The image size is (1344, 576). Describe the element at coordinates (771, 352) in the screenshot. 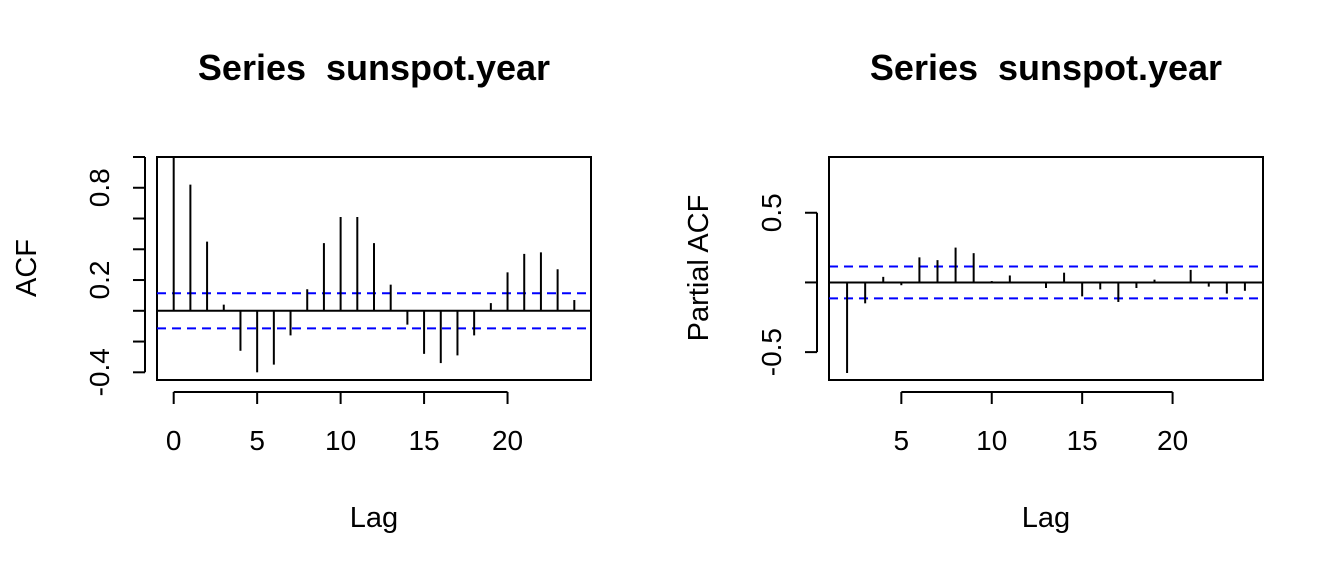

I see `pacf-y-tick-label-0: -0.5` at that location.